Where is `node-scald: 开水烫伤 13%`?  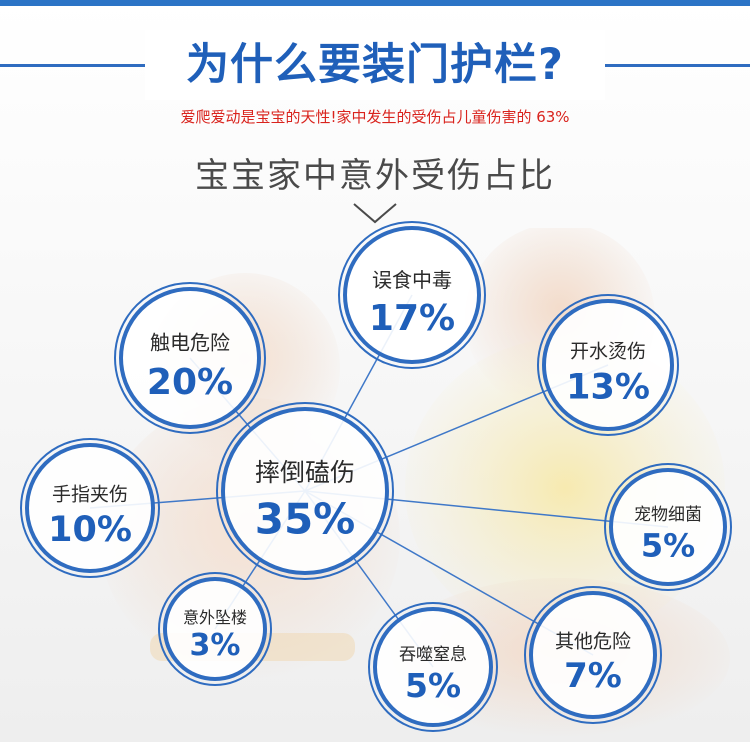 node-scald: 开水烫伤 13% is located at coordinates (608, 365).